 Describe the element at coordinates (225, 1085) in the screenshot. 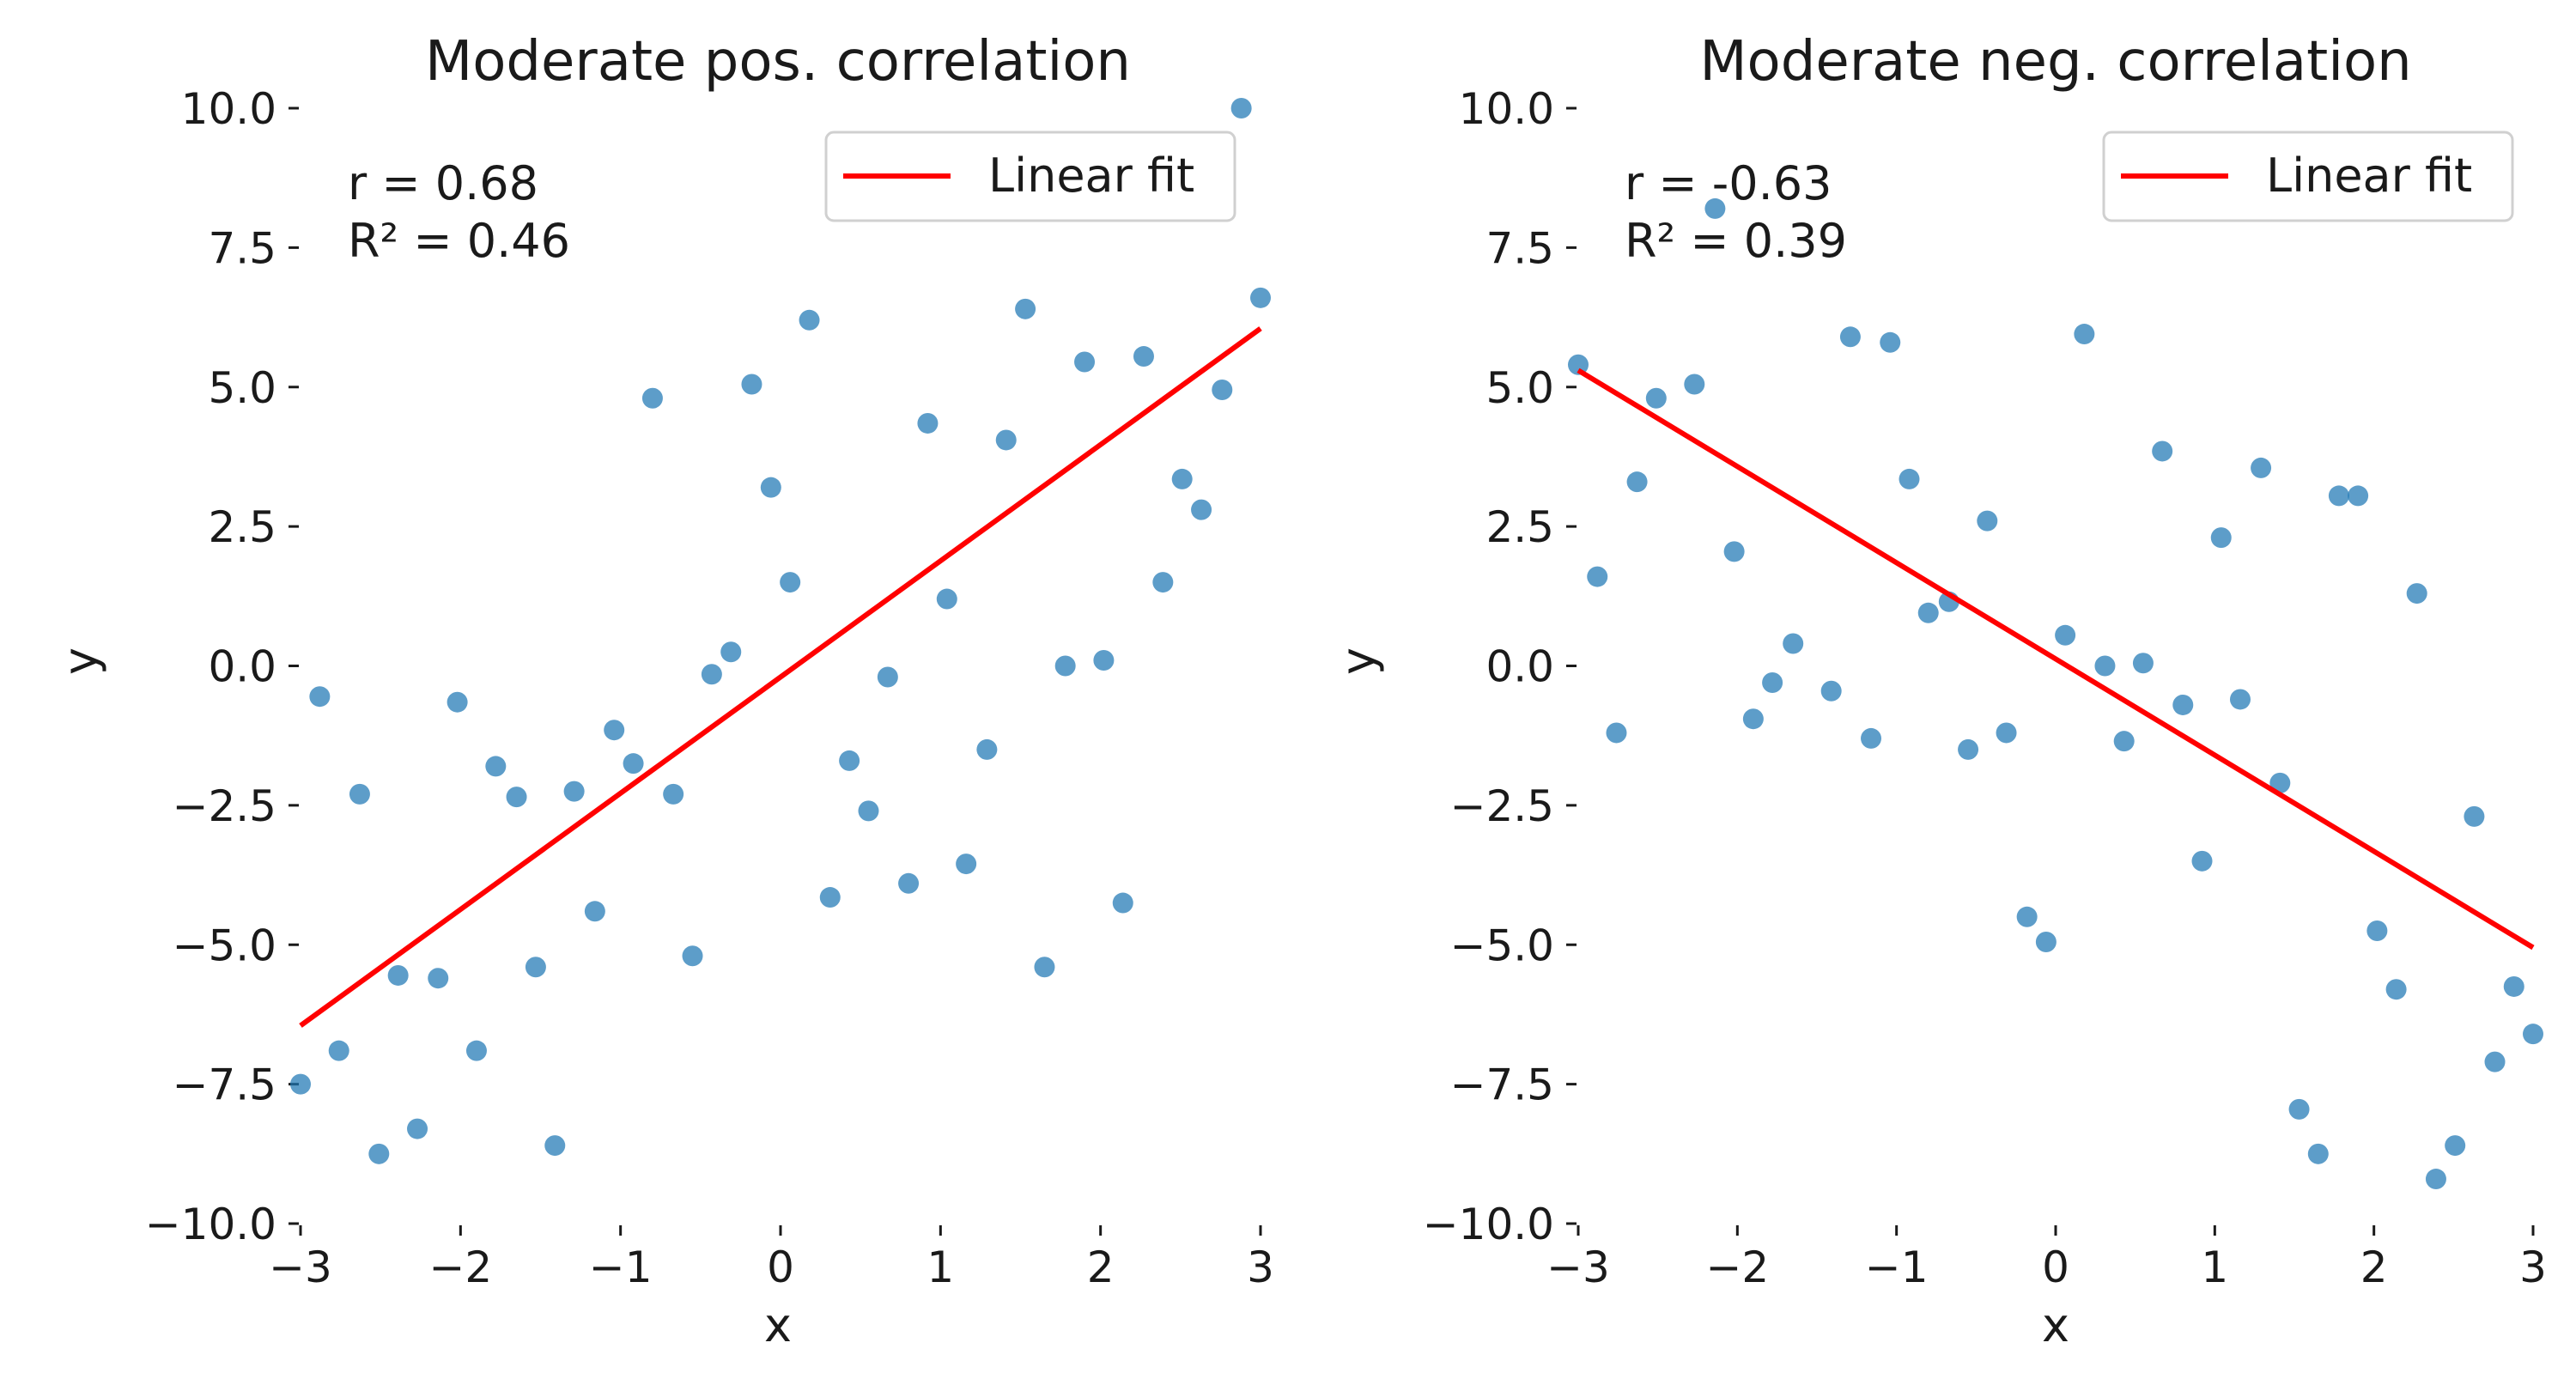

I see `y-tick-label: −7.5` at that location.